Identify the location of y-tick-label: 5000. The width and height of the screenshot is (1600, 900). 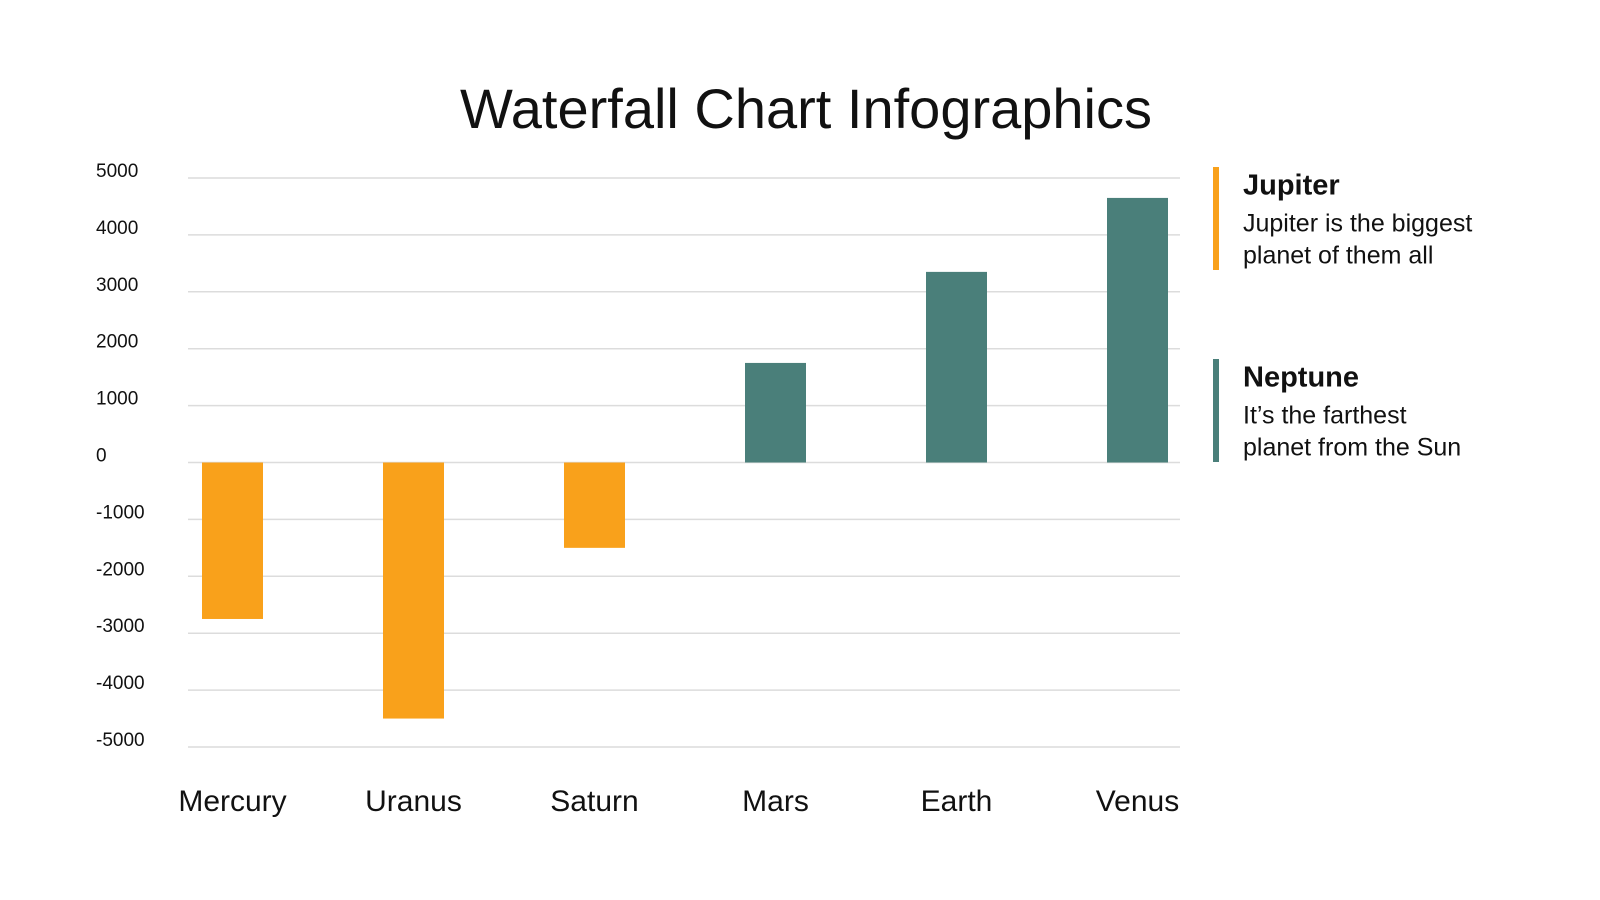
(117, 171).